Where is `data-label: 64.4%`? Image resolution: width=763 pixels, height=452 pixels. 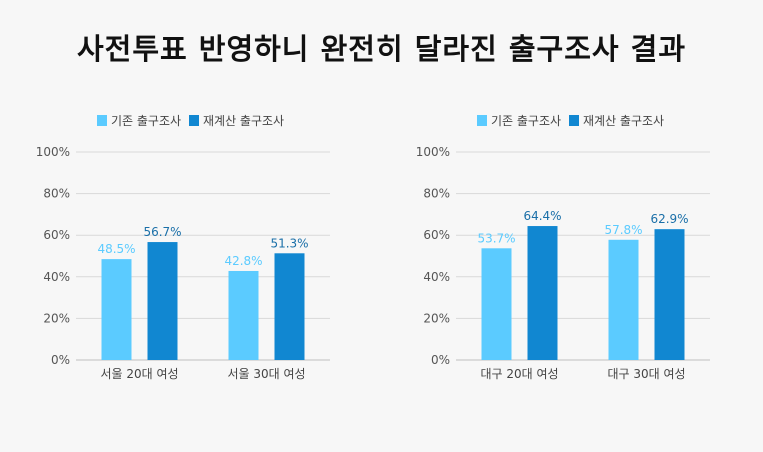
data-label: 64.4% is located at coordinates (542, 216).